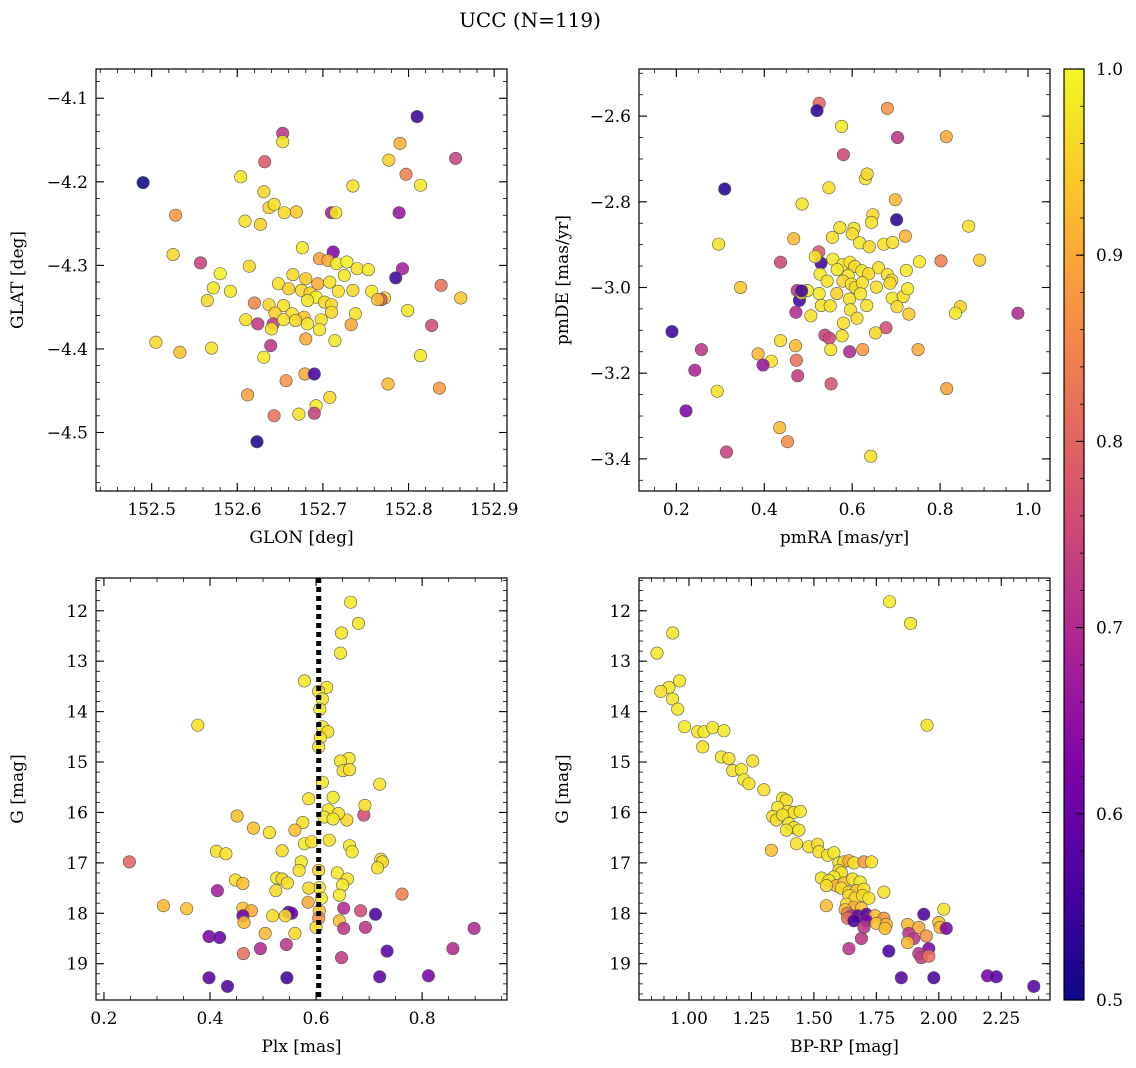 The width and height of the screenshot is (1136, 1068). Describe the element at coordinates (620, 864) in the screenshot. I see `y-tick-label: 17` at that location.